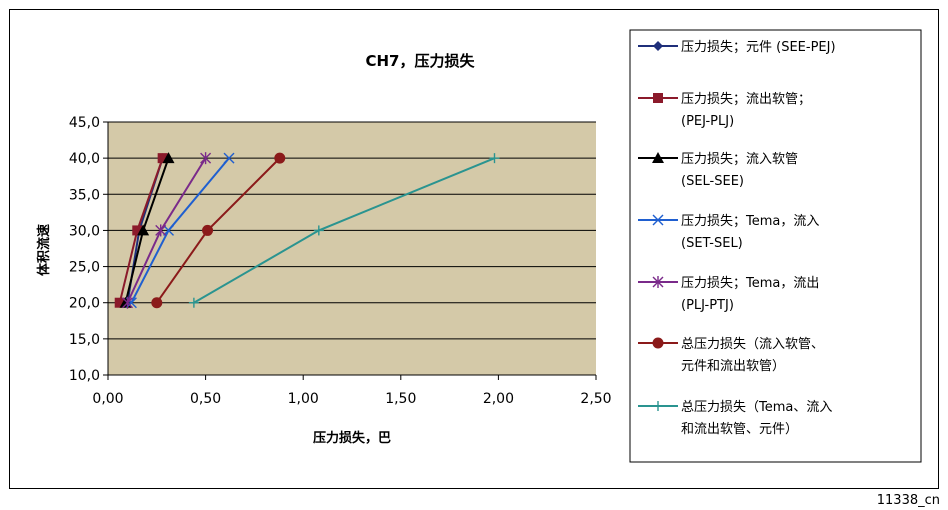 The height and width of the screenshot is (510, 948). I want to click on x-axis-label: 压力损失，巴, so click(352, 438).